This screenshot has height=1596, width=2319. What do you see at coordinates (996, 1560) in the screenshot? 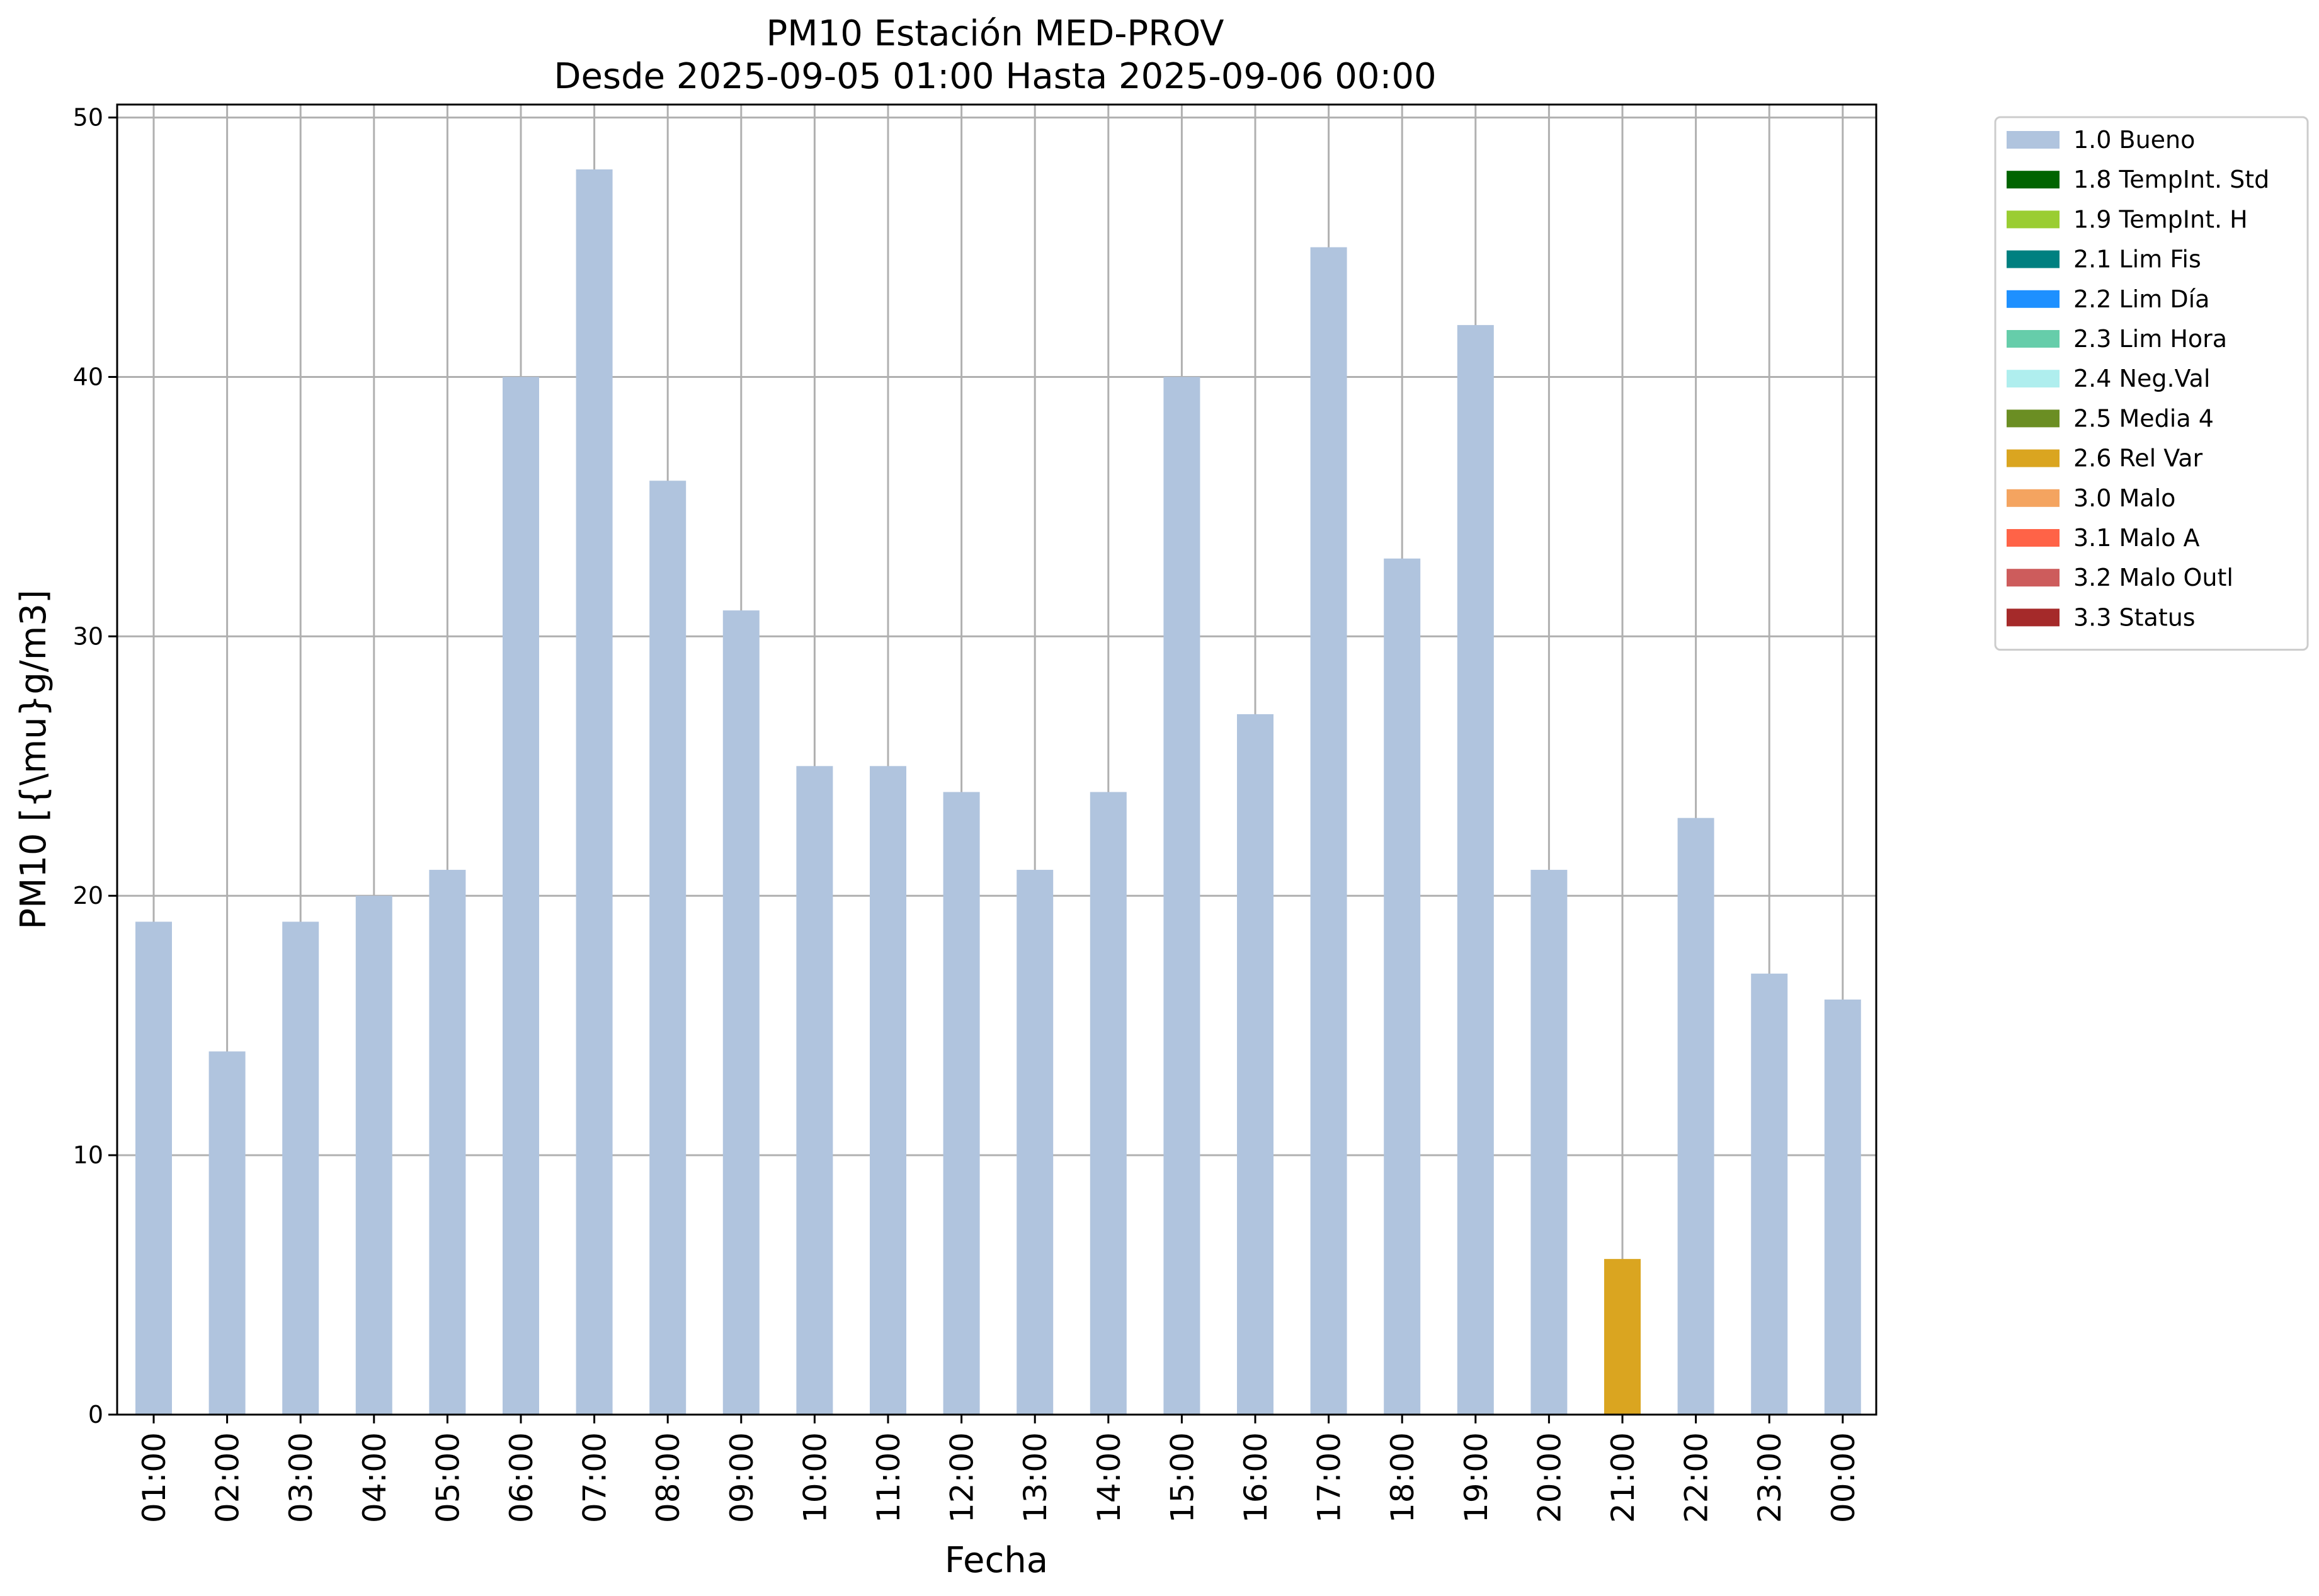
I see `x-axis-label: Fecha` at bounding box center [996, 1560].